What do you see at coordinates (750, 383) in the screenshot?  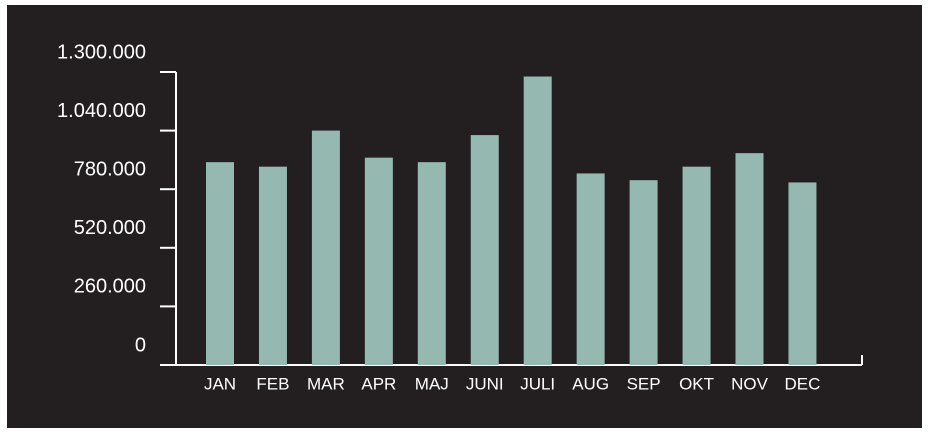 I see `x-tick-label: NOV` at bounding box center [750, 383].